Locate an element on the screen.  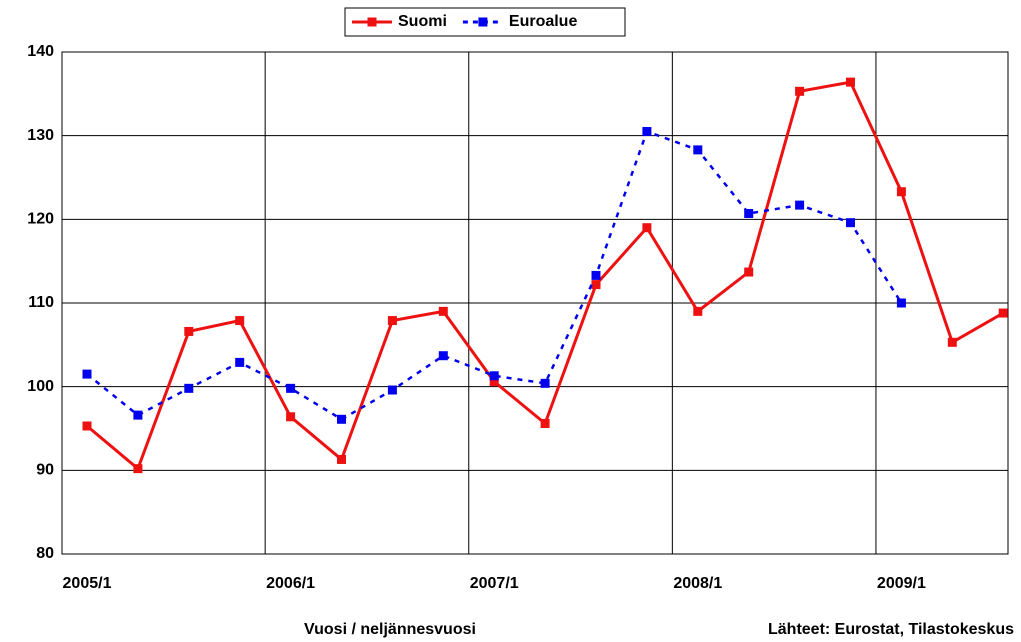
y-tick-label: 100 is located at coordinates (40, 386).